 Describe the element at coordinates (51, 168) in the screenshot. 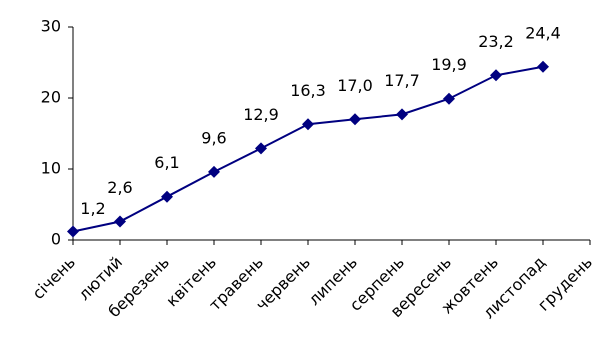

I see `y-tick-label: 10` at that location.